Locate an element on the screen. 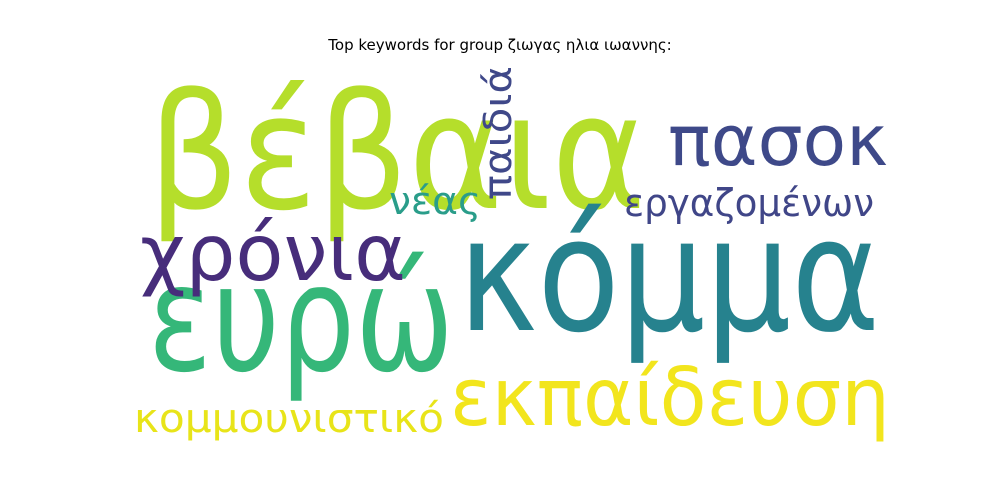  word-paidia: παιδιά is located at coordinates (498, 133).